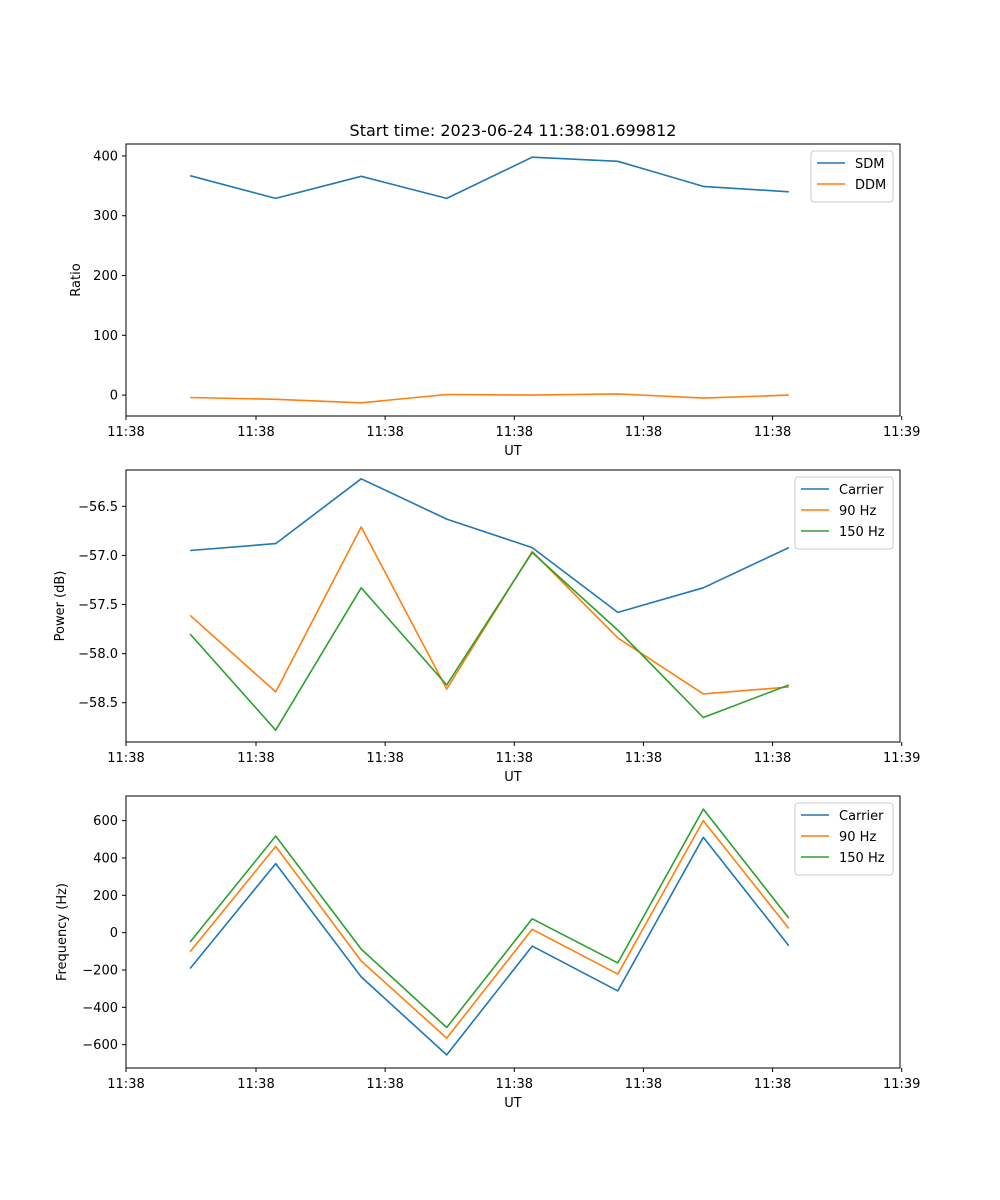  What do you see at coordinates (76, 279) in the screenshot?
I see `y-axis-label: Ratio` at bounding box center [76, 279].